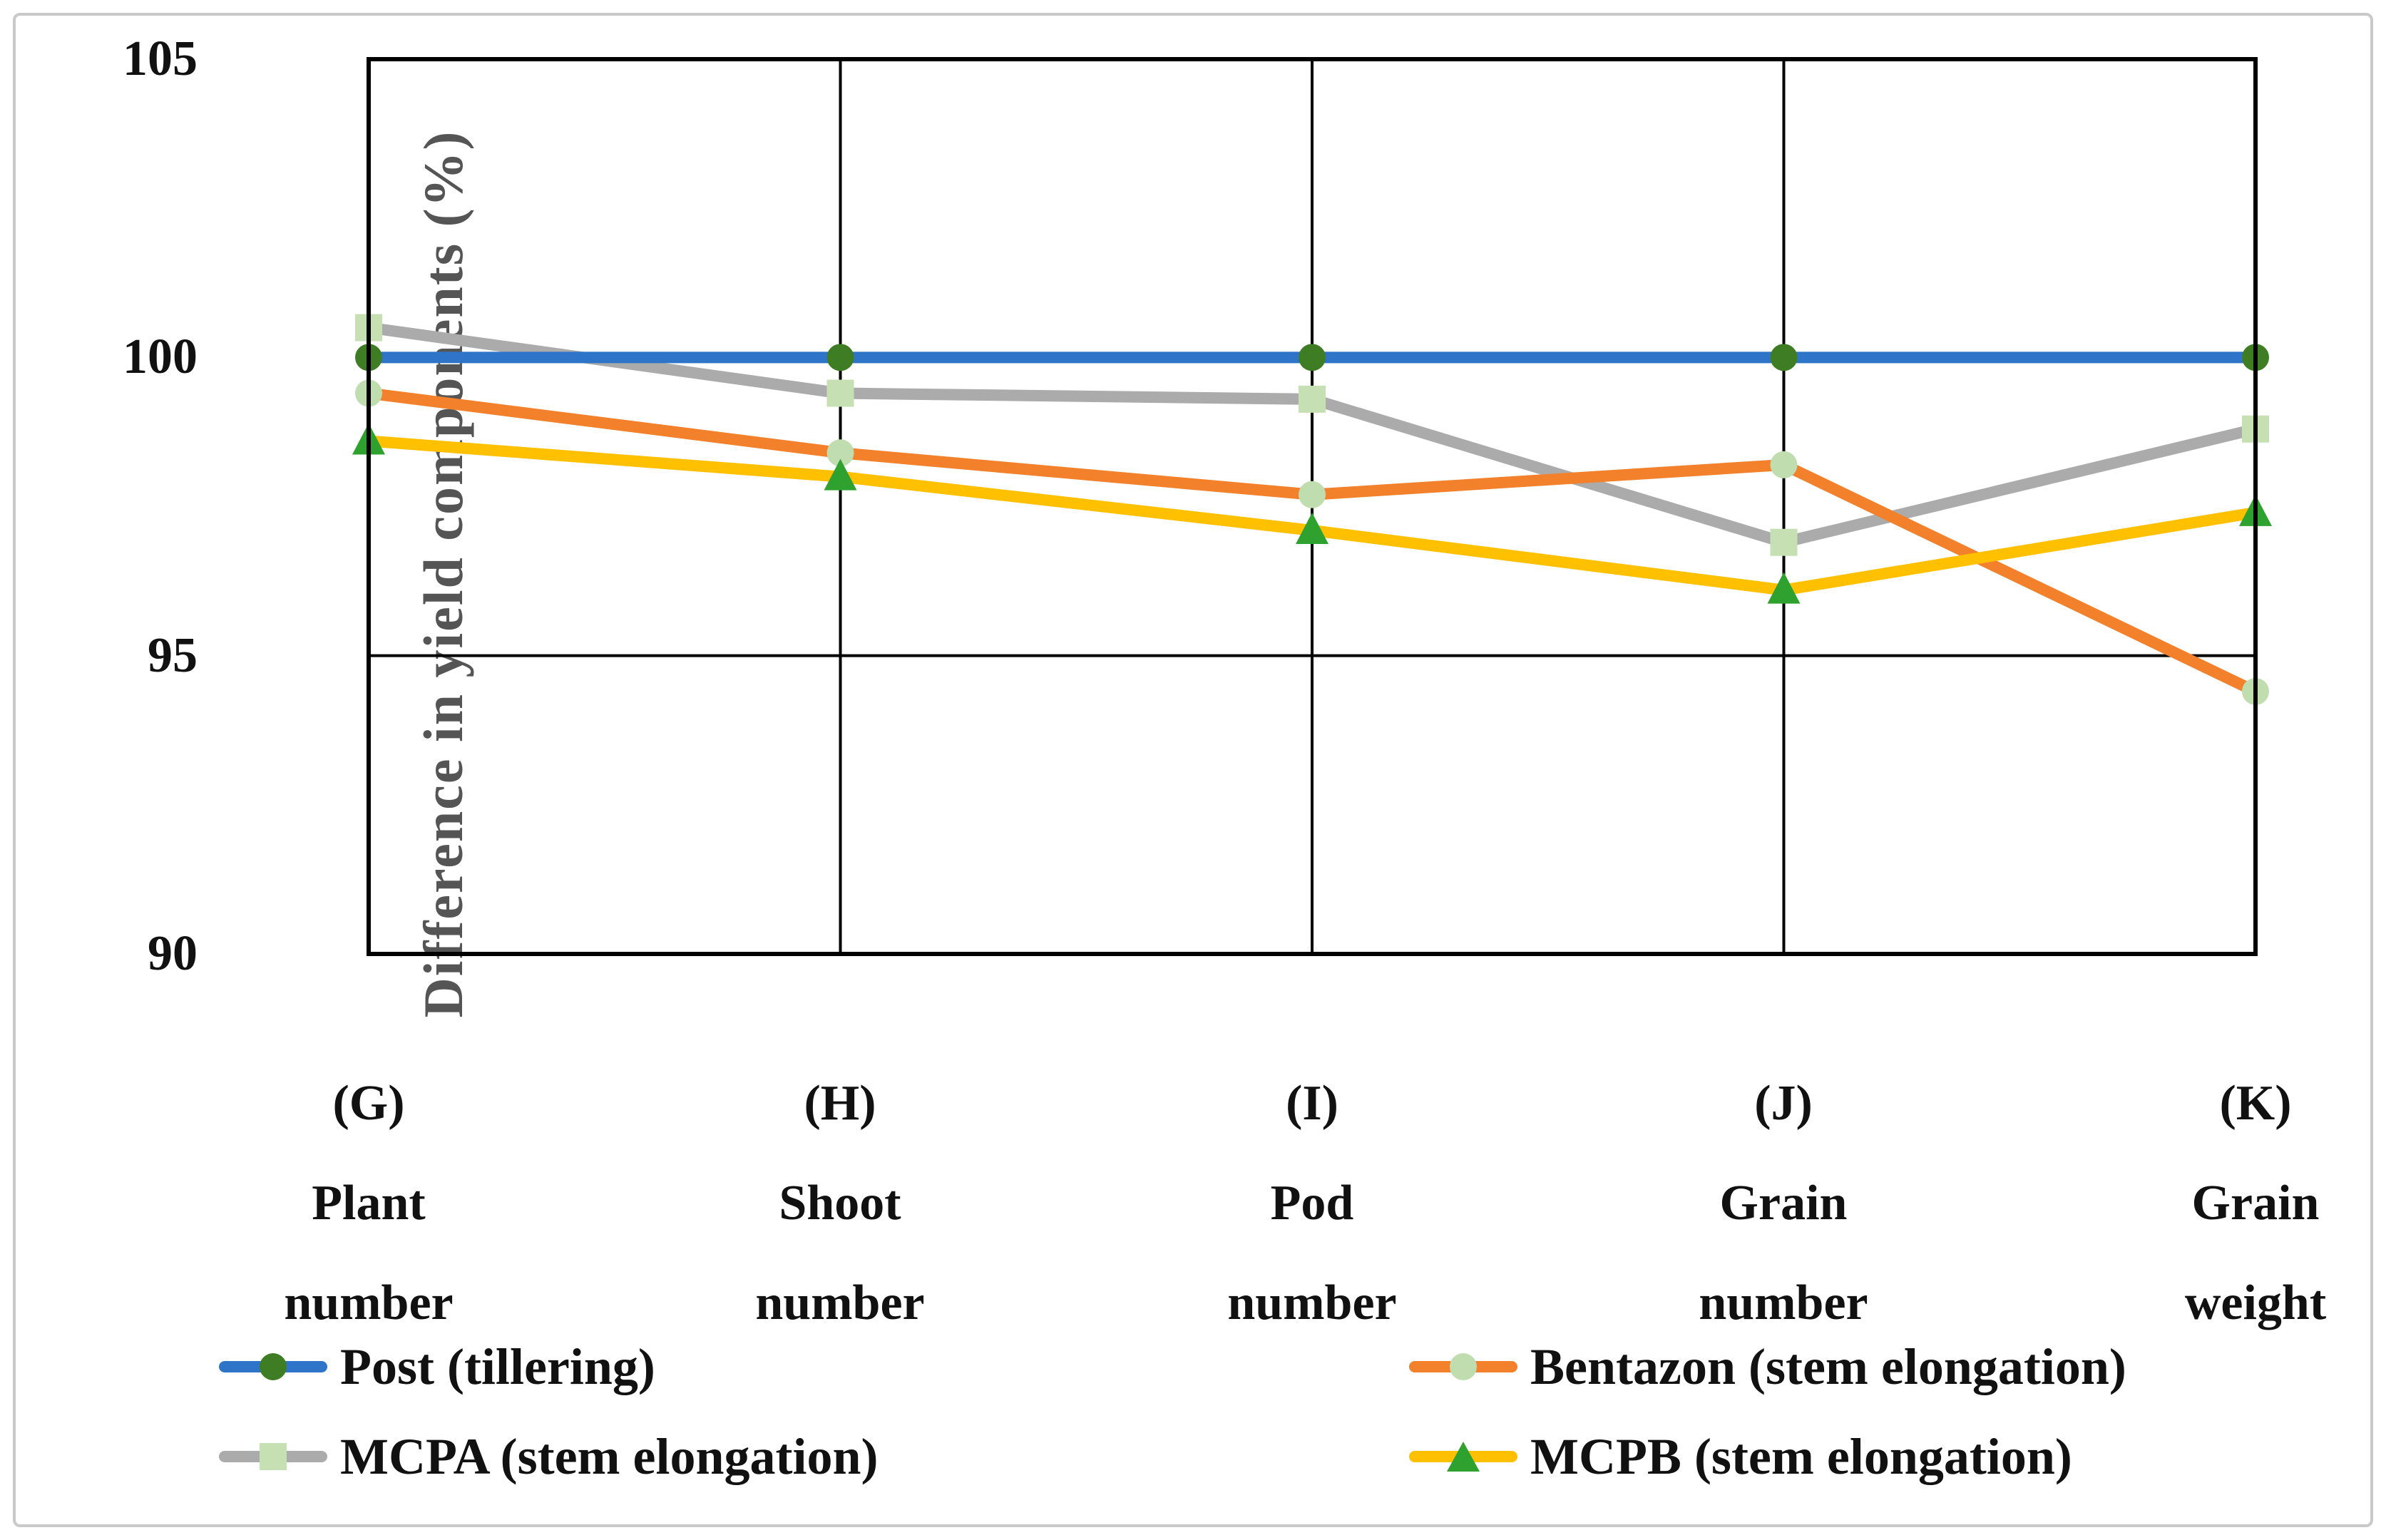  I want to click on x-label-line: (I), so click(1312, 1103).